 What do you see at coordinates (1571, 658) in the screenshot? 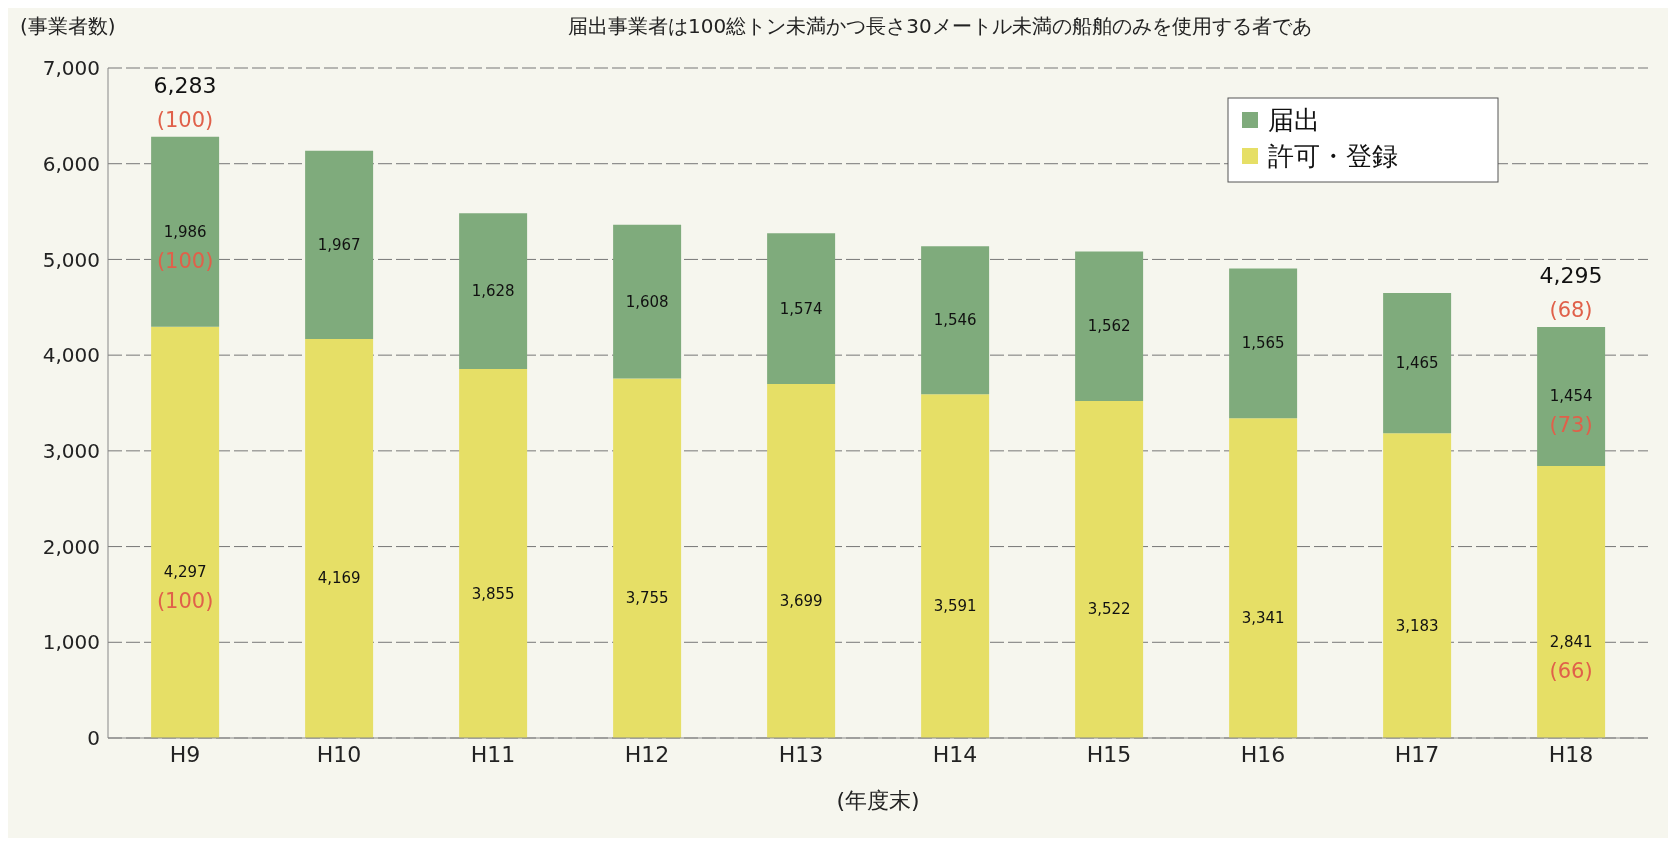
I see `data-label: 2,841 (66)` at bounding box center [1571, 658].